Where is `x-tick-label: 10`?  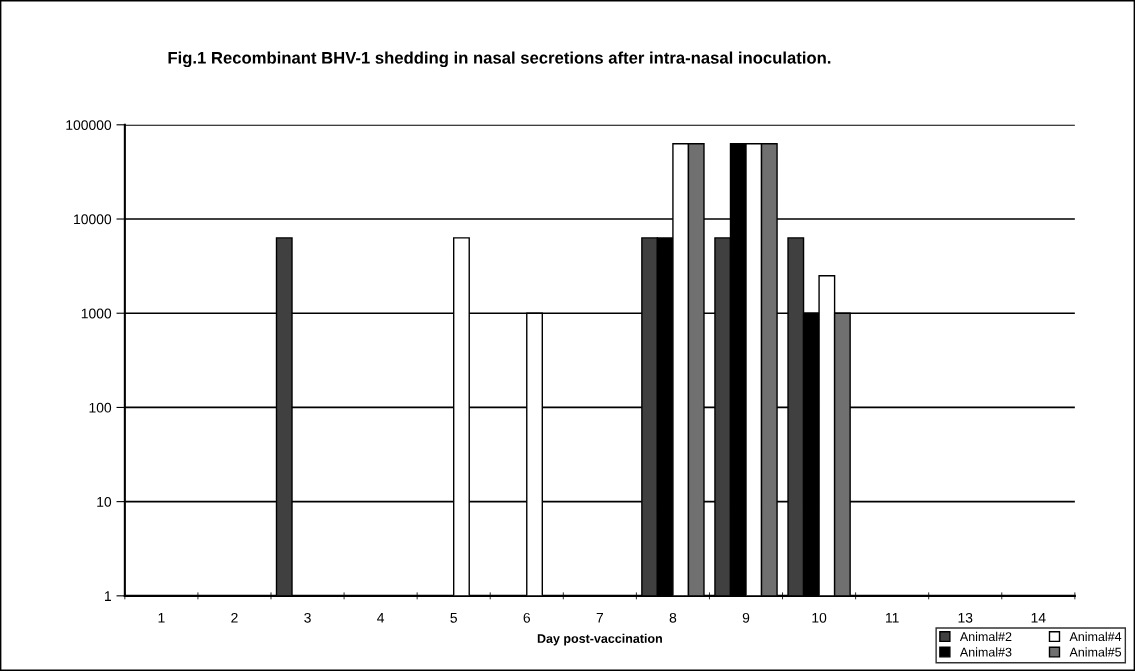 x-tick-label: 10 is located at coordinates (819, 617).